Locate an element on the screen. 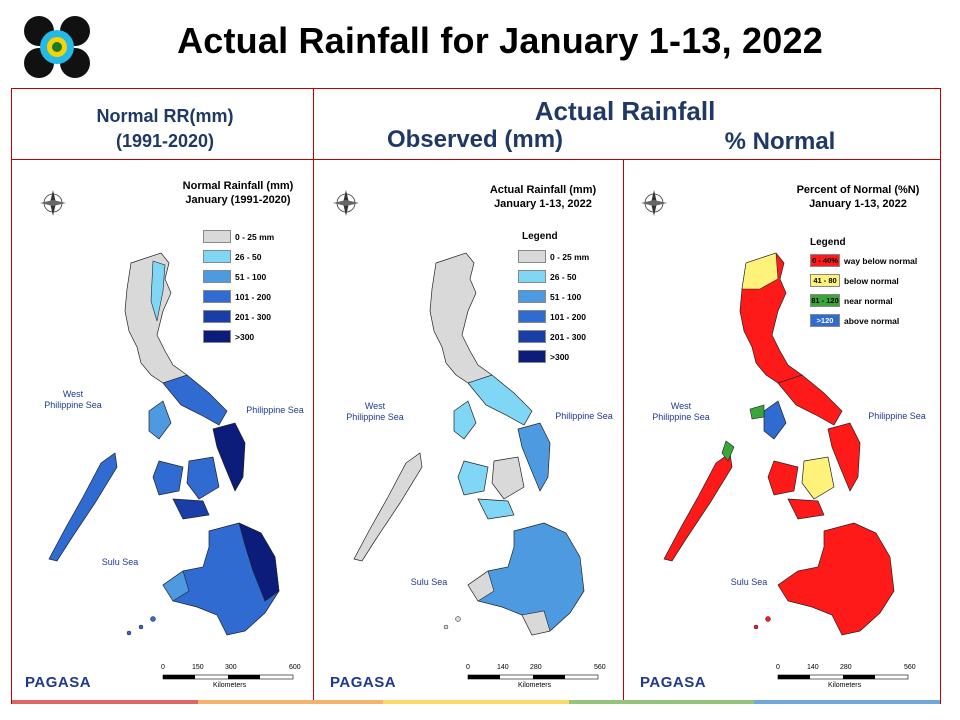  legend-label: >300 is located at coordinates (245, 336).